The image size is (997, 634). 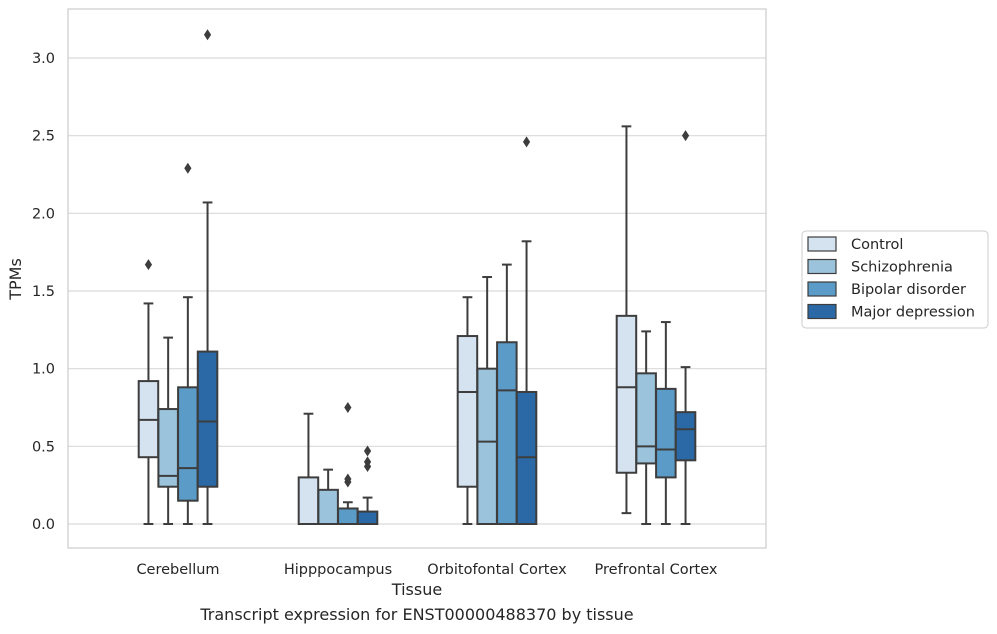 I want to click on y-tick-labels: 0.0 0.5 1.0 1.5 2.0 2.5 3.0, so click(x=43, y=292).